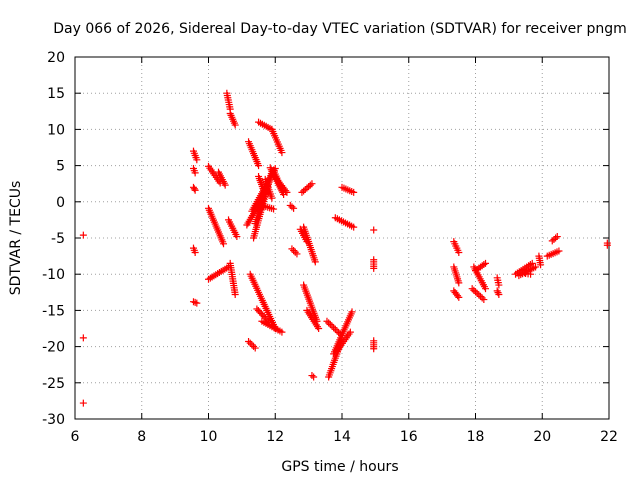 The image size is (640, 480). I want to click on x-tick-label: 14, so click(342, 437).